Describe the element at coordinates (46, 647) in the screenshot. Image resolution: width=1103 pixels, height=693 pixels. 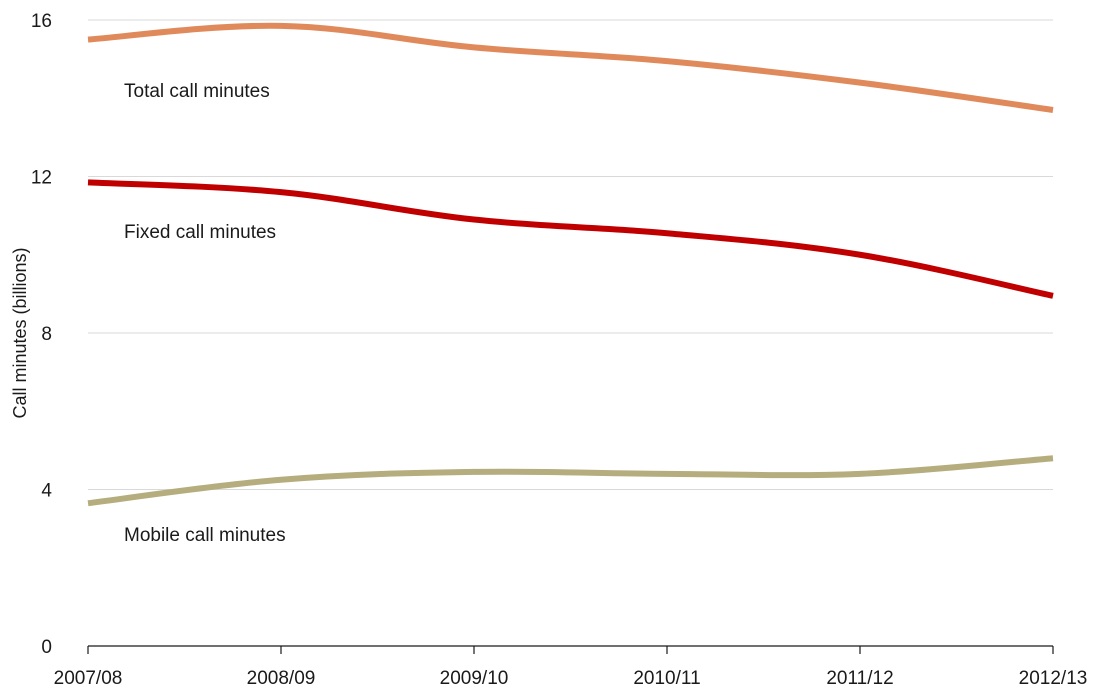
I see `y-tick-label: 0` at that location.